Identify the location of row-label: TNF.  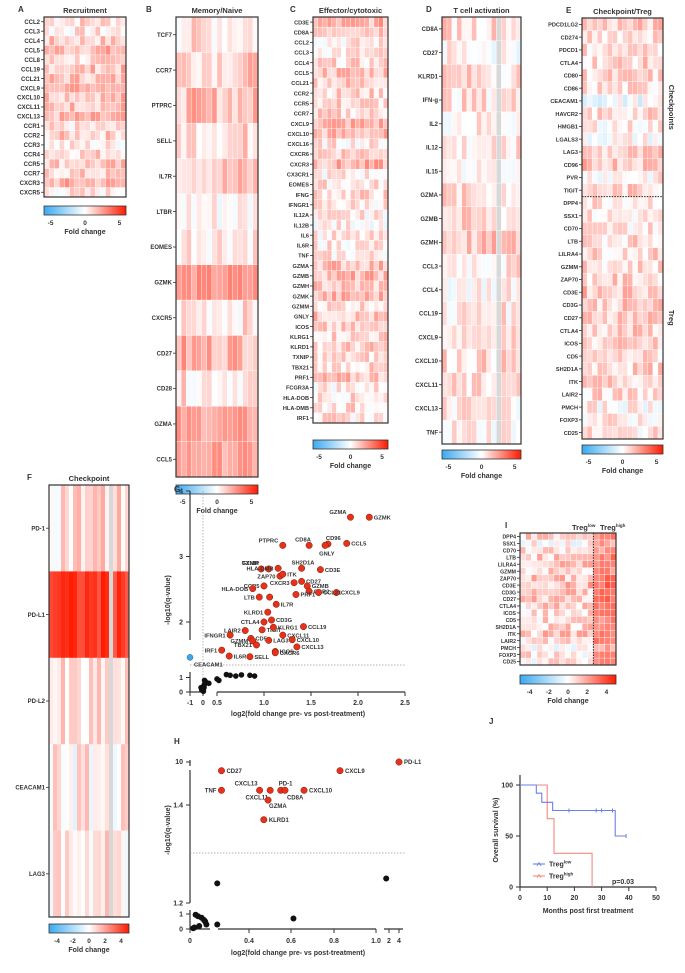
(303, 257).